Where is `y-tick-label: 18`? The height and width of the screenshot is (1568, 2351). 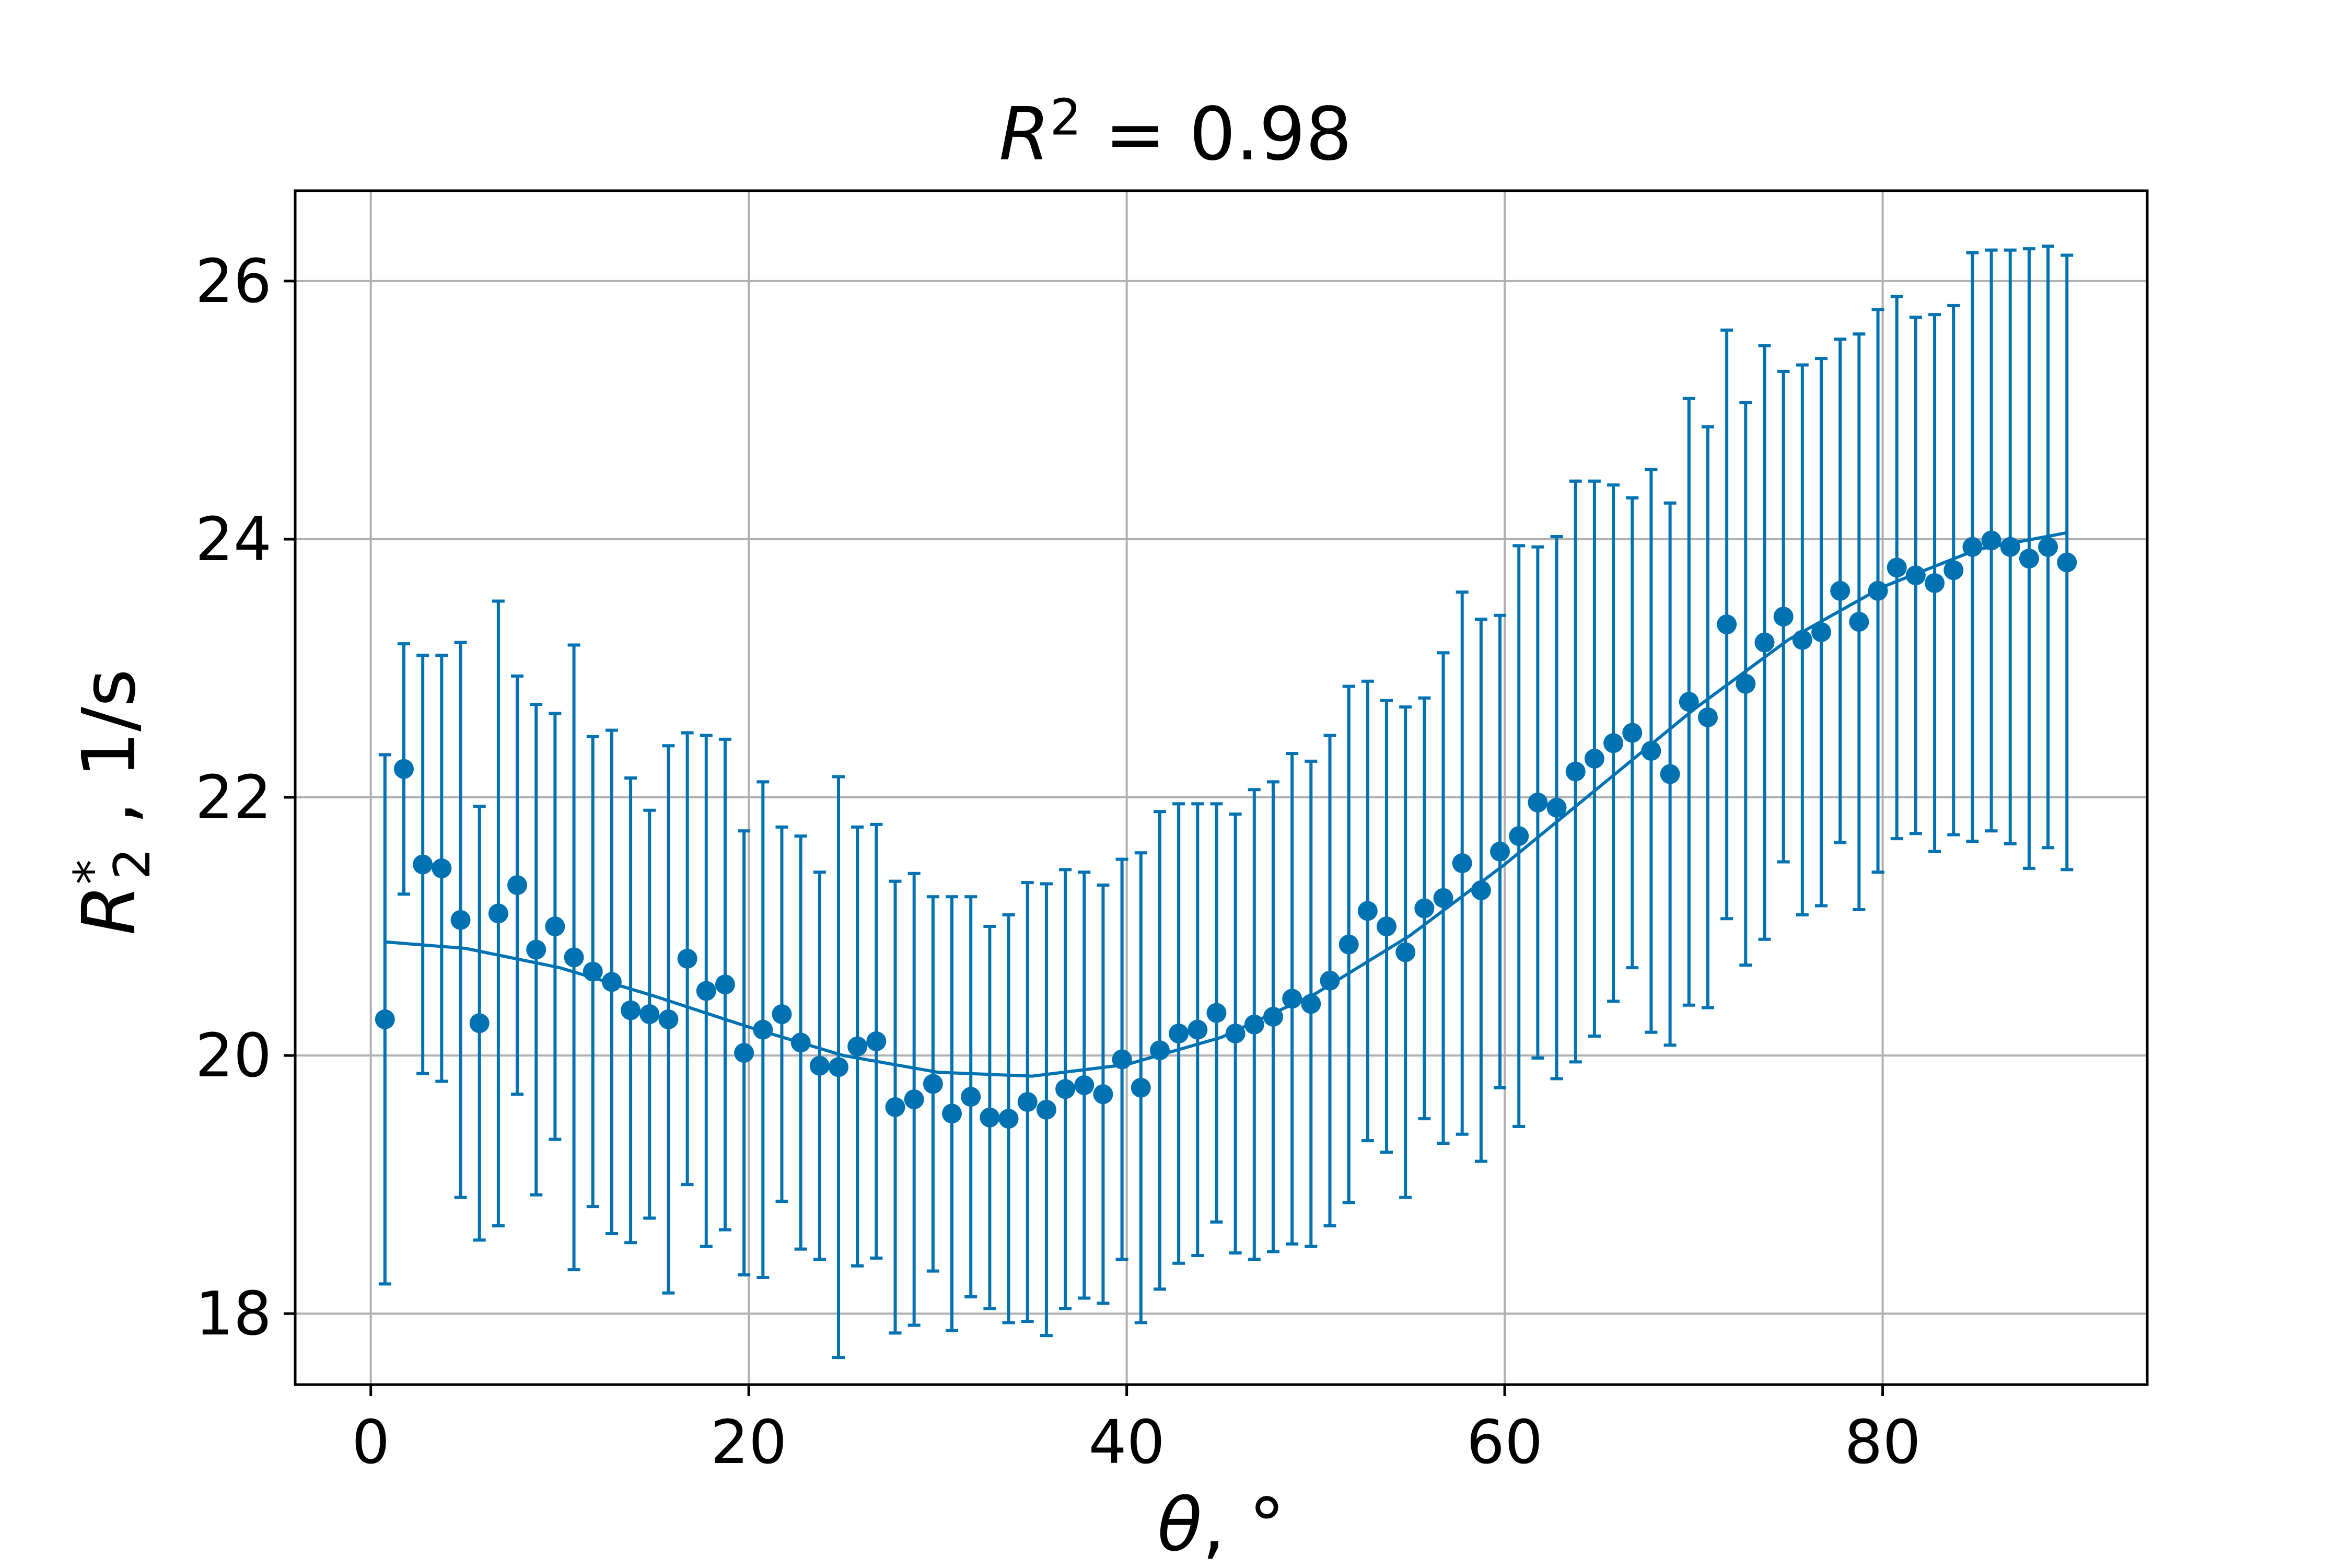 y-tick-label: 18 is located at coordinates (233, 1314).